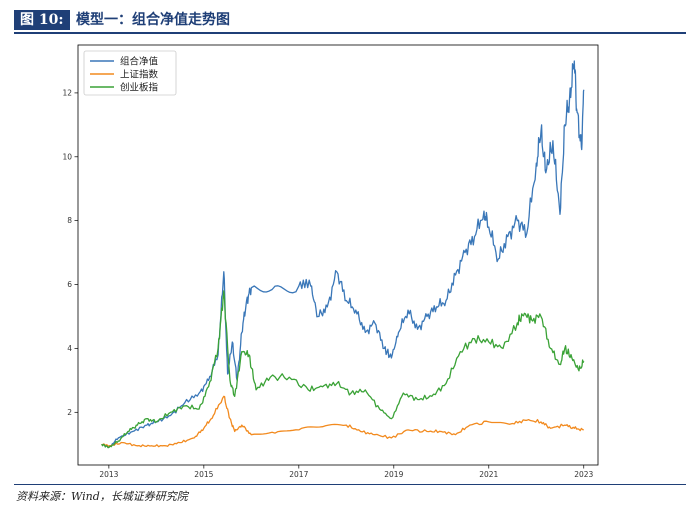 This screenshot has width=700, height=520. Describe the element at coordinates (342, 421) in the screenshot. I see `series-line` at that location.